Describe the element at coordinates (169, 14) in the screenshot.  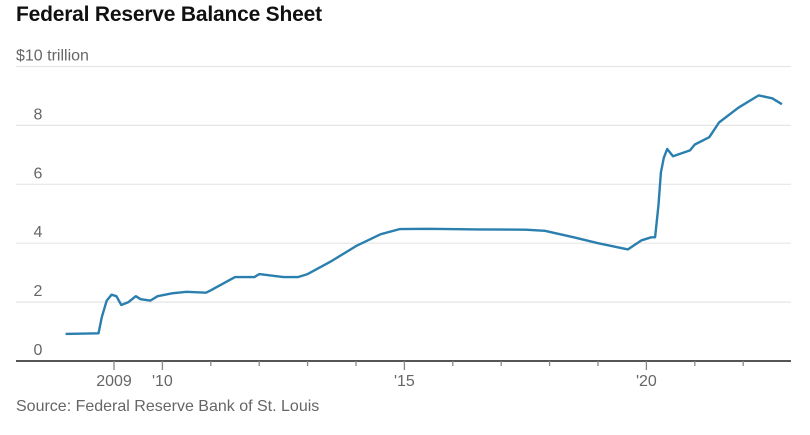
I see `chart-title: Federal Reserve Balance Sheet` at that location.